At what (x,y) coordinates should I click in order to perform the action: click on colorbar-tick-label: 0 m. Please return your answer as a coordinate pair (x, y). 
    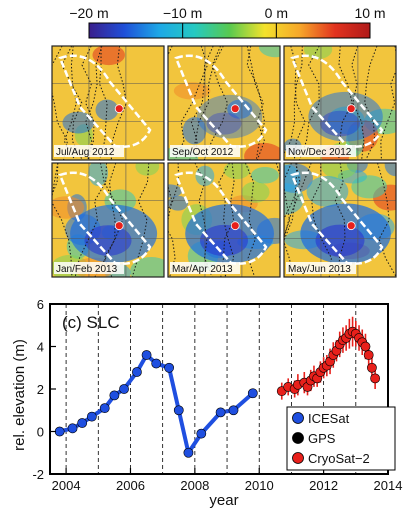
    Looking at the image, I should click on (276, 13).